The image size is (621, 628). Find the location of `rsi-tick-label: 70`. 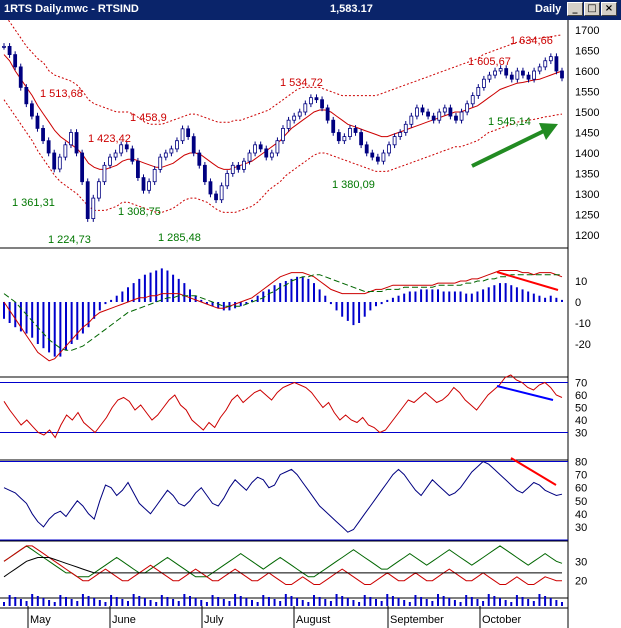

rsi-tick-label: 70 is located at coordinates (581, 384).